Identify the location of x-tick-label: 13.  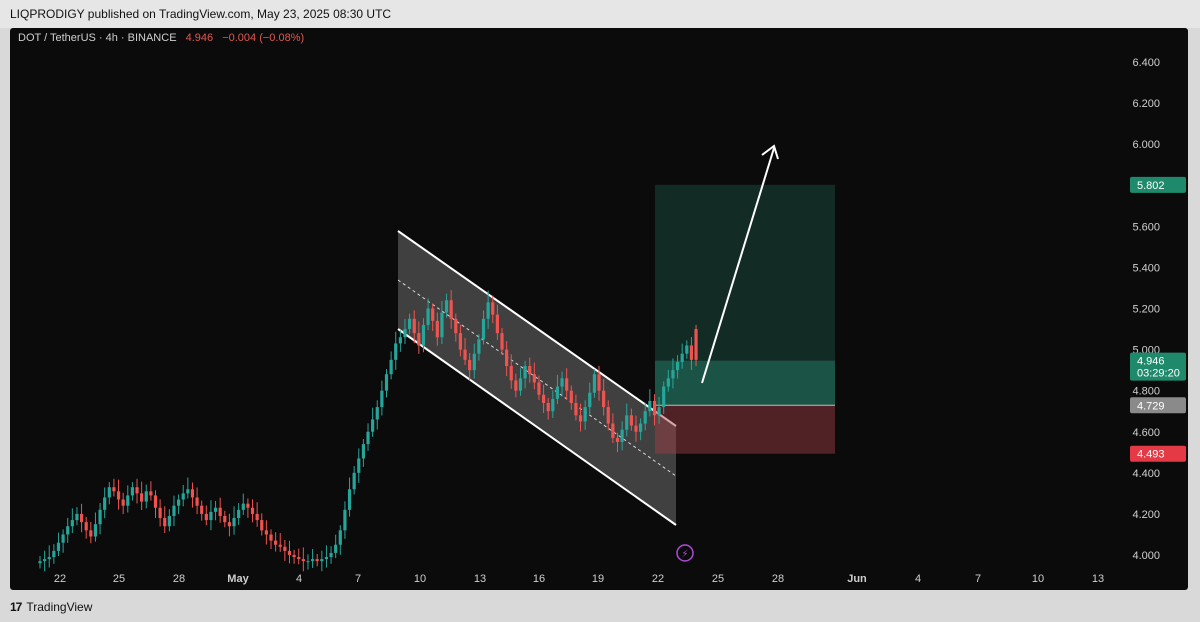
(1098, 579).